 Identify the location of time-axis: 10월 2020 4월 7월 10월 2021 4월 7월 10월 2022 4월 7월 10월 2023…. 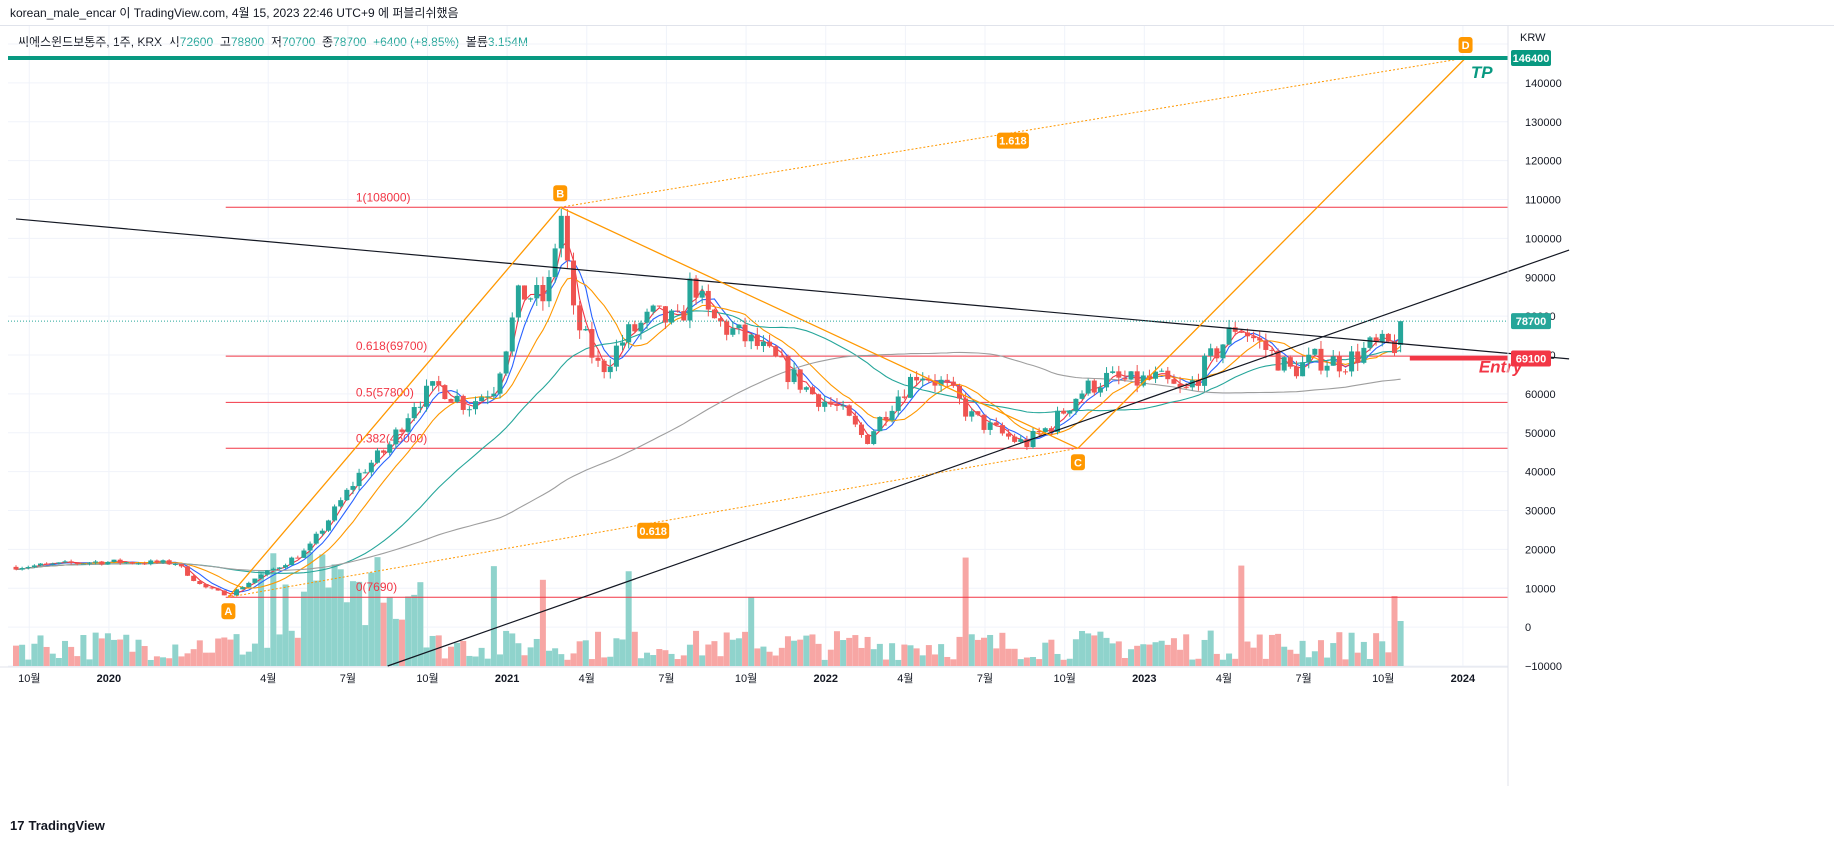
(754, 675).